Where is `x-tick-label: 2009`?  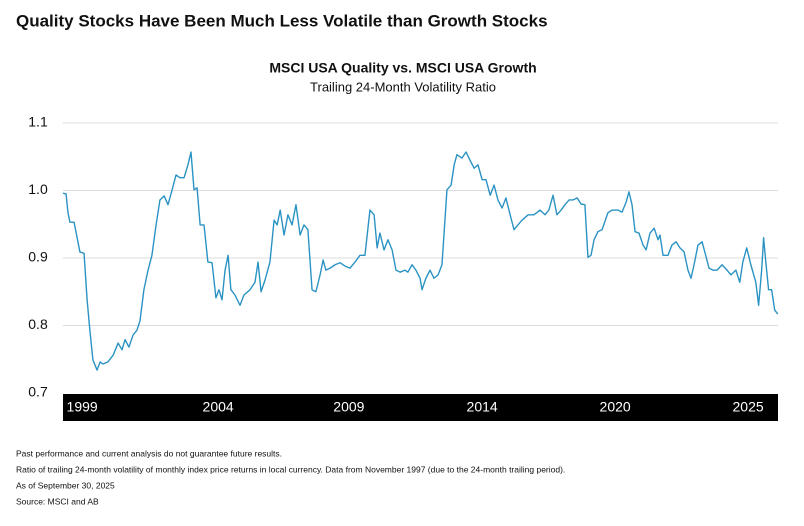
x-tick-label: 2009 is located at coordinates (348, 407).